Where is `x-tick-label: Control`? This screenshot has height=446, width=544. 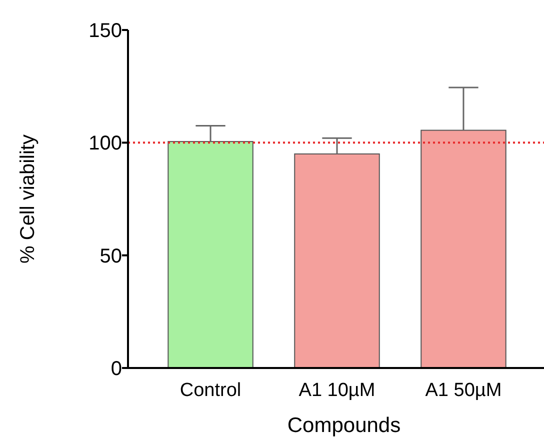
x-tick-label: Control is located at coordinates (211, 390).